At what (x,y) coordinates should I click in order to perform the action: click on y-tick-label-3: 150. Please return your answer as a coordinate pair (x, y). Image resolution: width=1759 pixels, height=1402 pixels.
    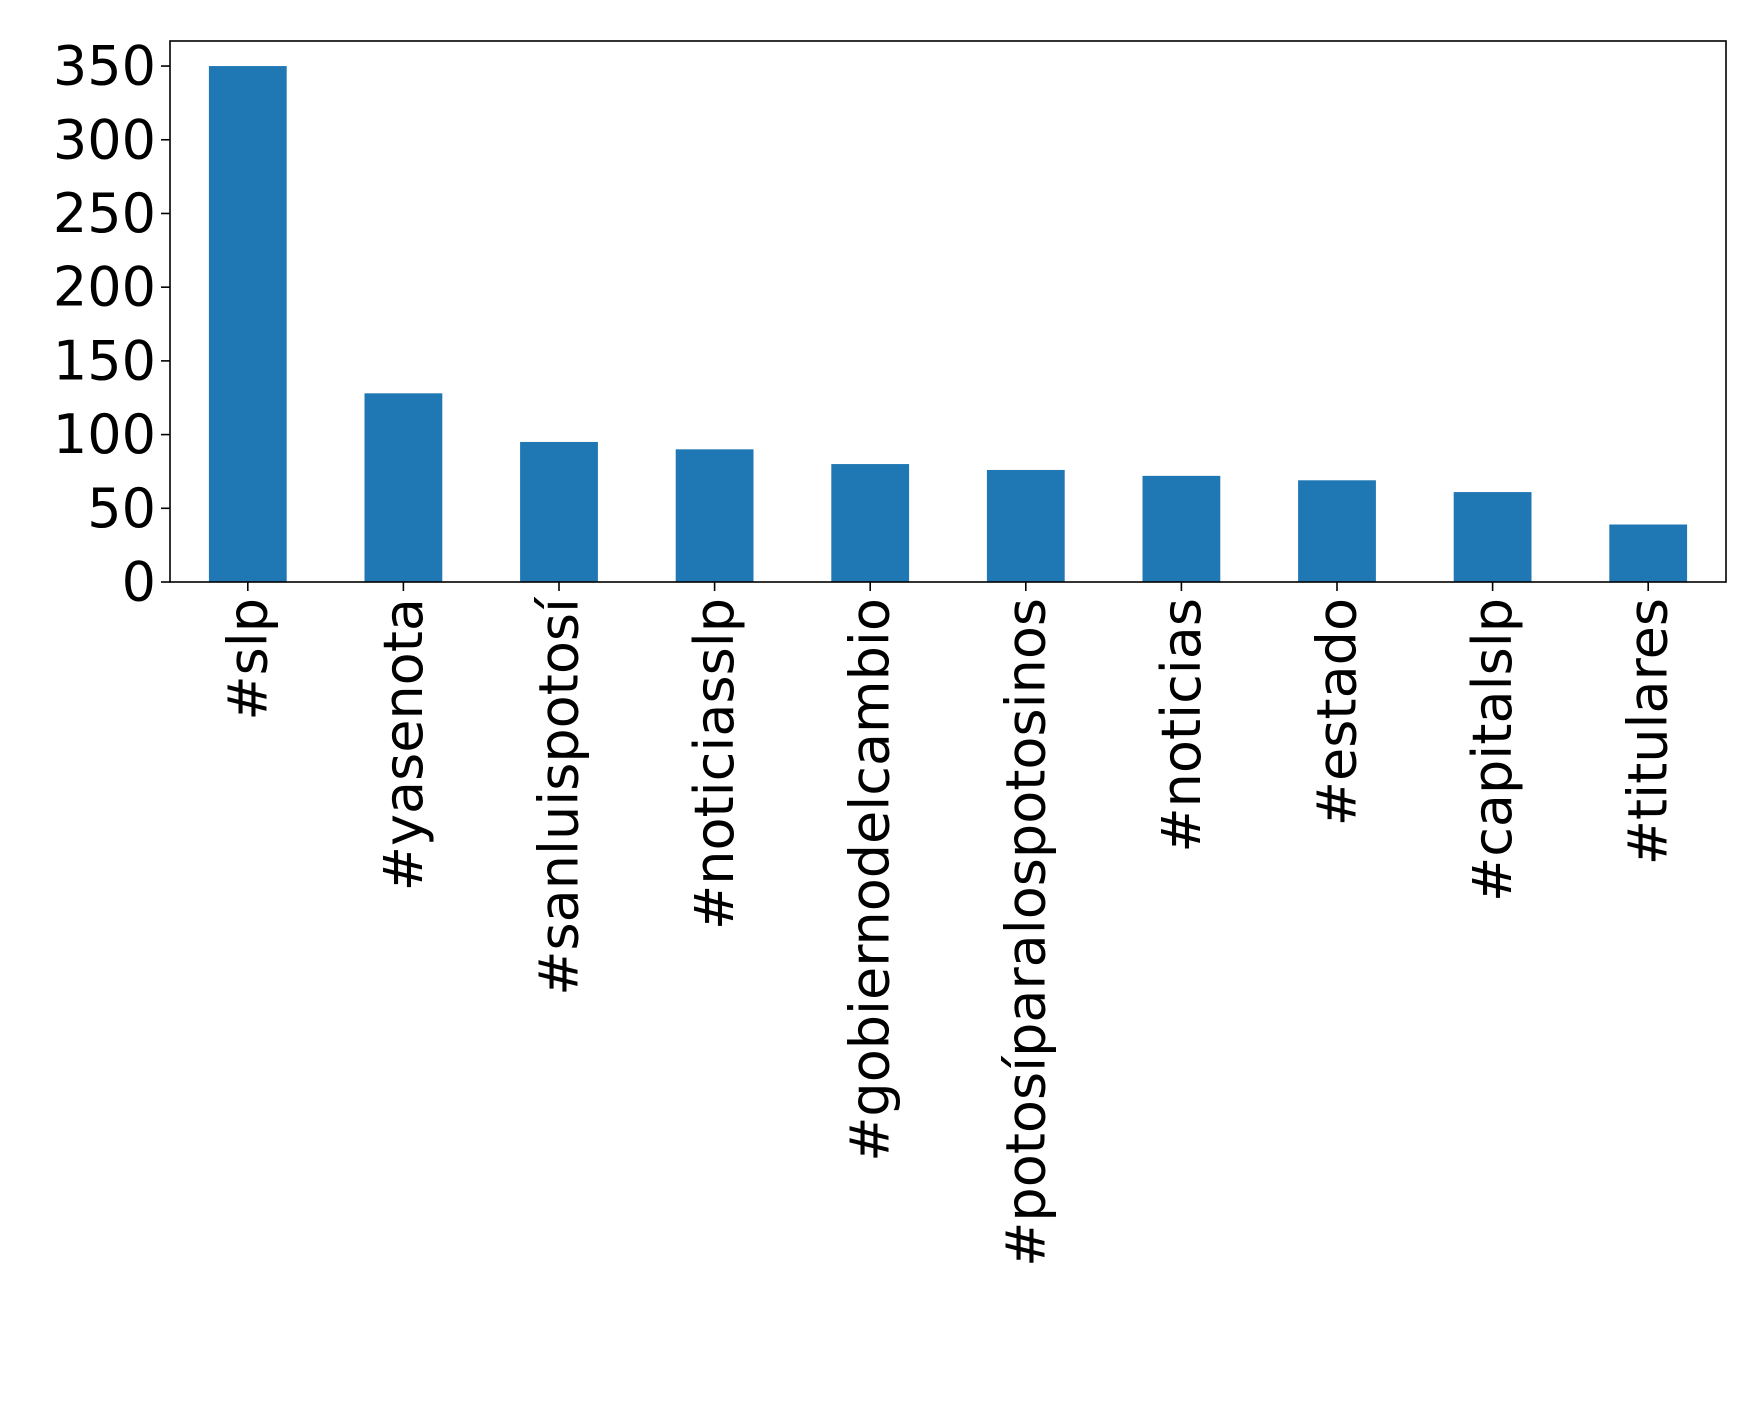
    Looking at the image, I should click on (104, 360).